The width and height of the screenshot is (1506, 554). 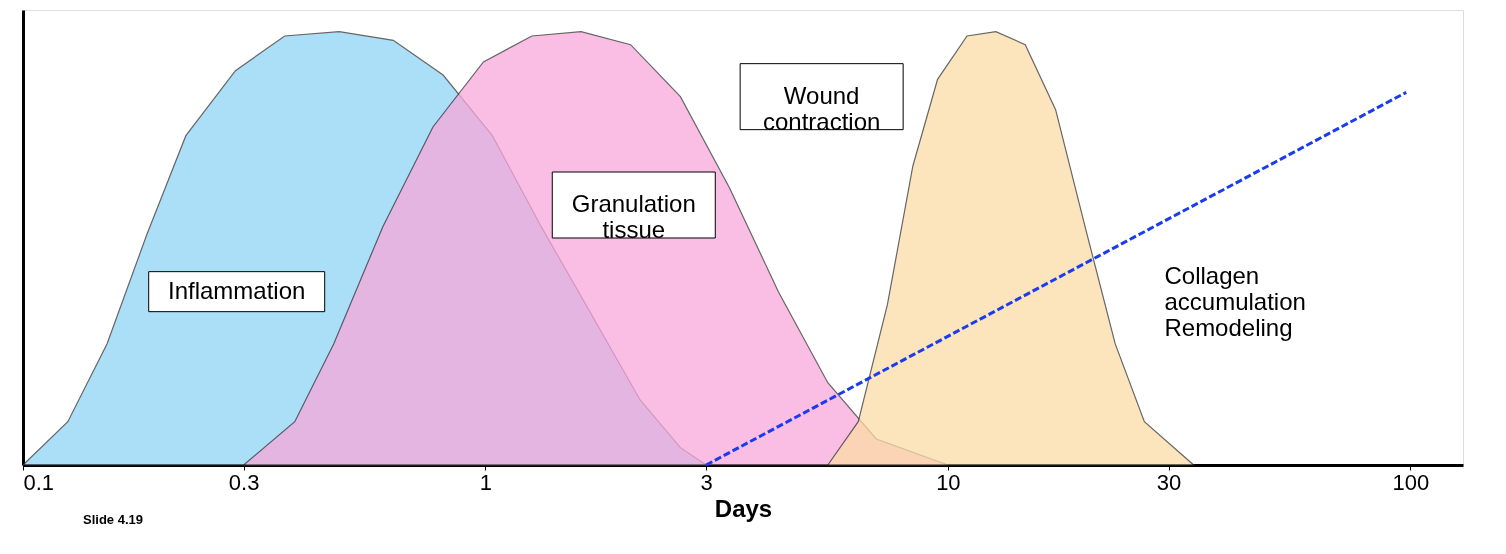 What do you see at coordinates (113, 519) in the screenshot?
I see `text: Slide 4.19` at bounding box center [113, 519].